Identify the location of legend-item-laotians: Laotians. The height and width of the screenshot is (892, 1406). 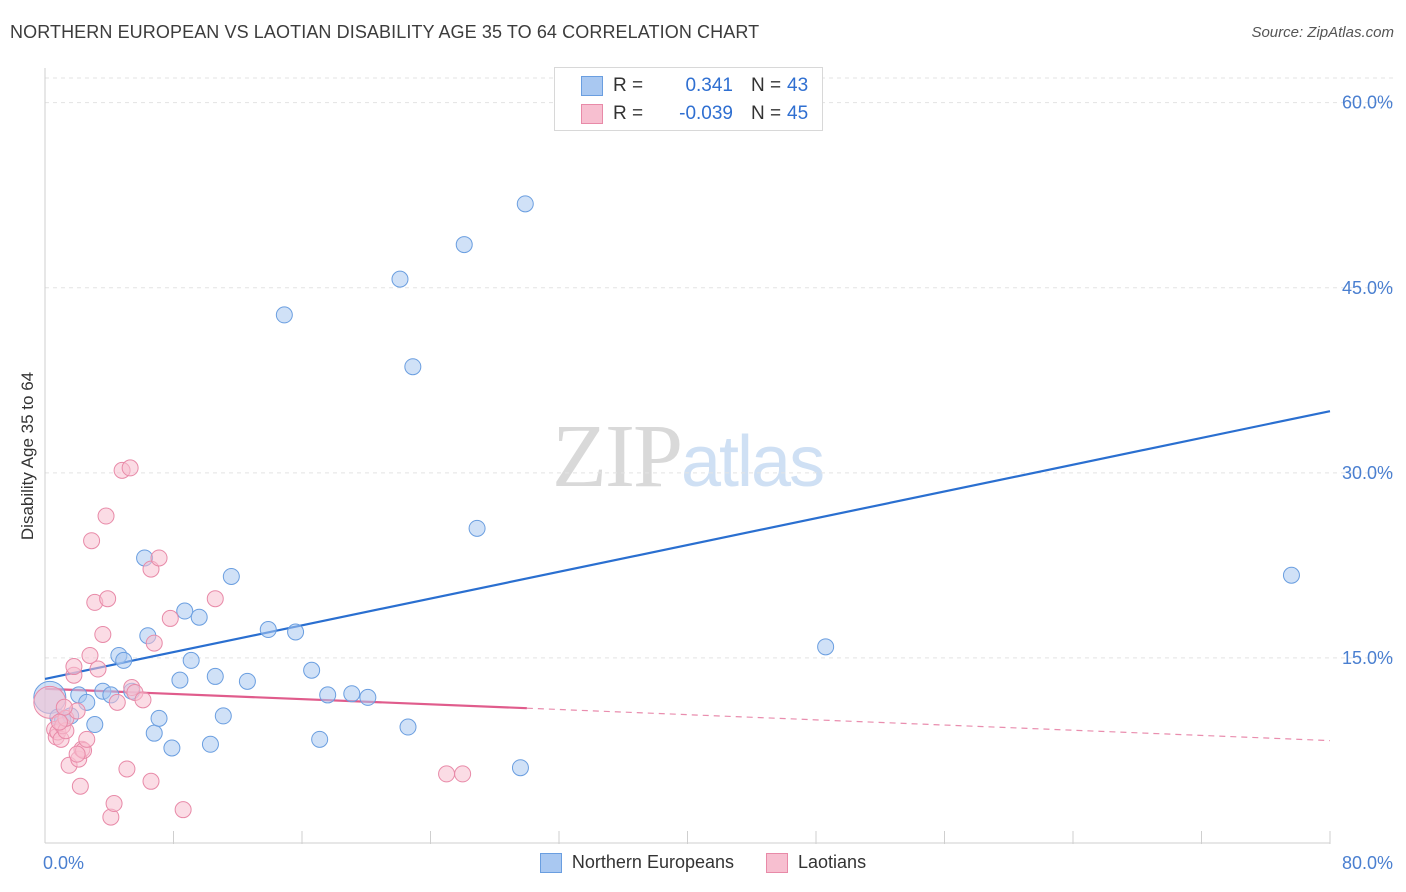
(816, 862).